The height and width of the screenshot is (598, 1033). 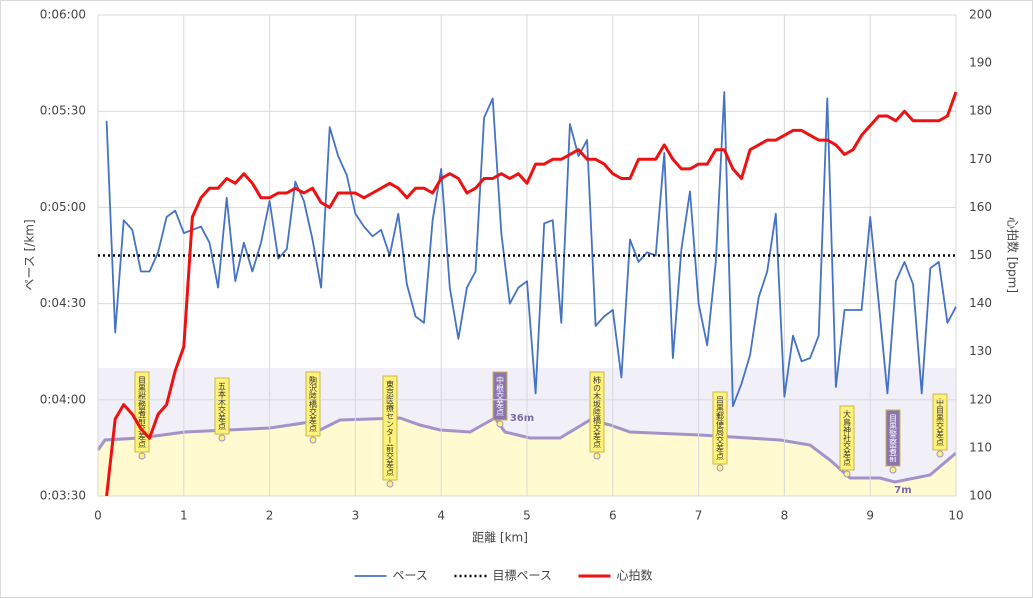 I want to click on y2-tick-label: 100, so click(x=980, y=496).